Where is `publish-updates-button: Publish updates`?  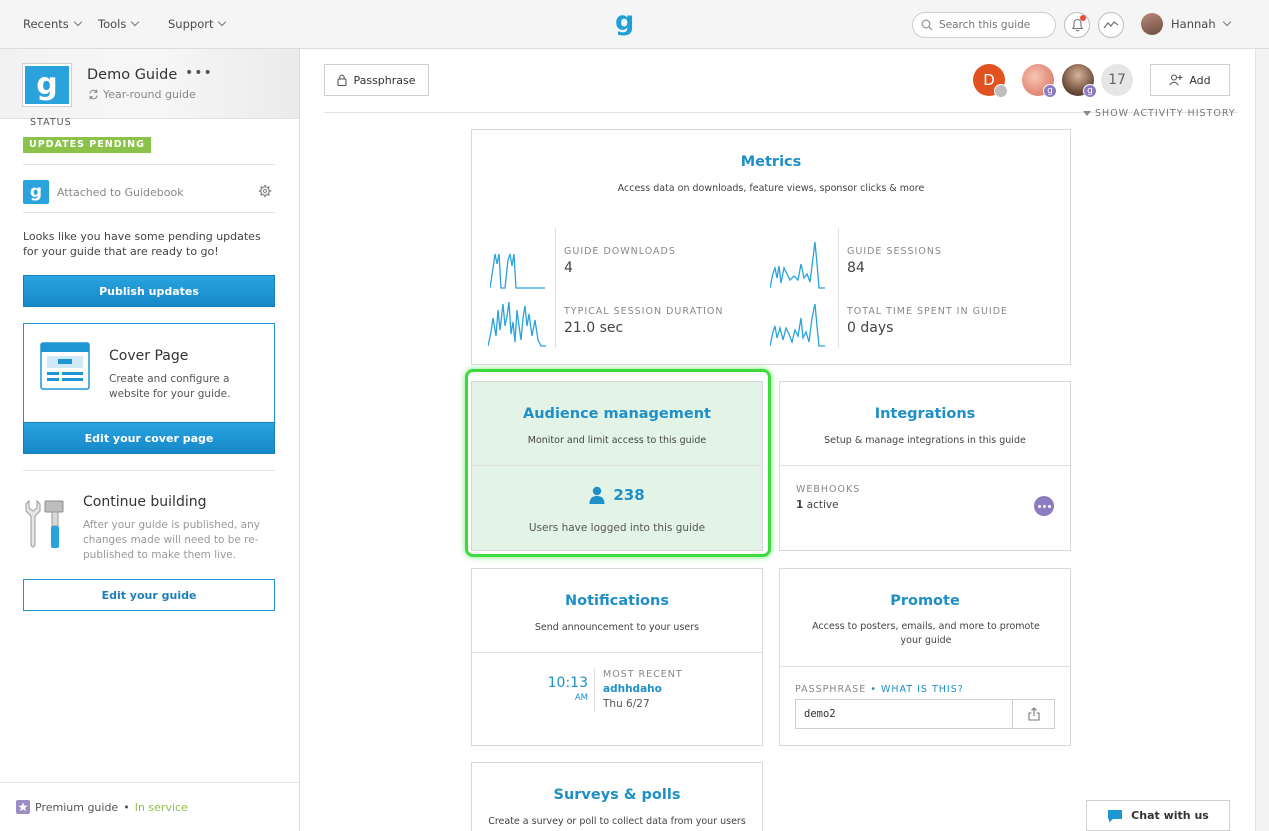 publish-updates-button: Publish updates is located at coordinates (149, 291).